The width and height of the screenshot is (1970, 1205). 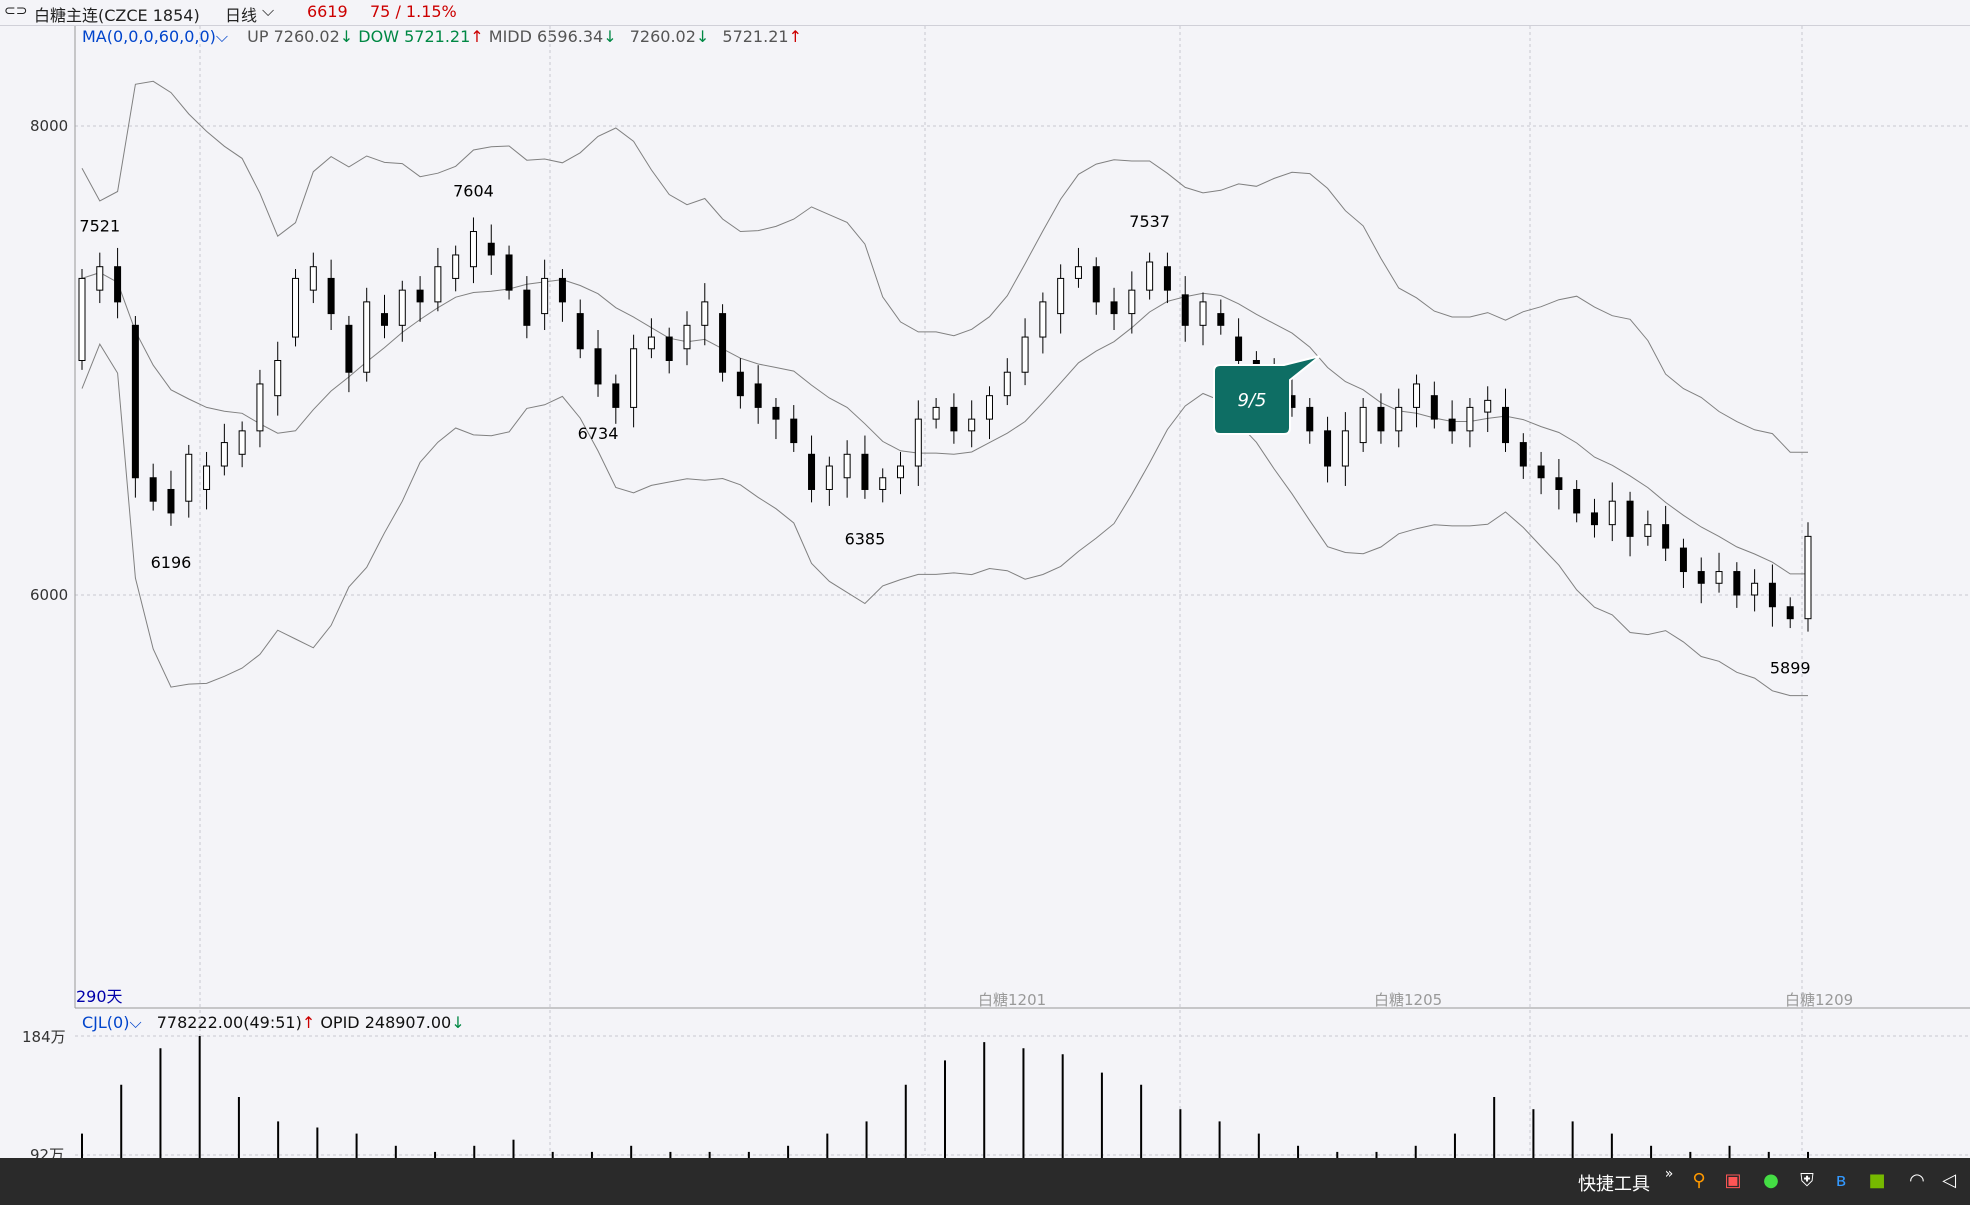 I want to click on bluetooth-icon: ʙ, so click(x=1841, y=1180).